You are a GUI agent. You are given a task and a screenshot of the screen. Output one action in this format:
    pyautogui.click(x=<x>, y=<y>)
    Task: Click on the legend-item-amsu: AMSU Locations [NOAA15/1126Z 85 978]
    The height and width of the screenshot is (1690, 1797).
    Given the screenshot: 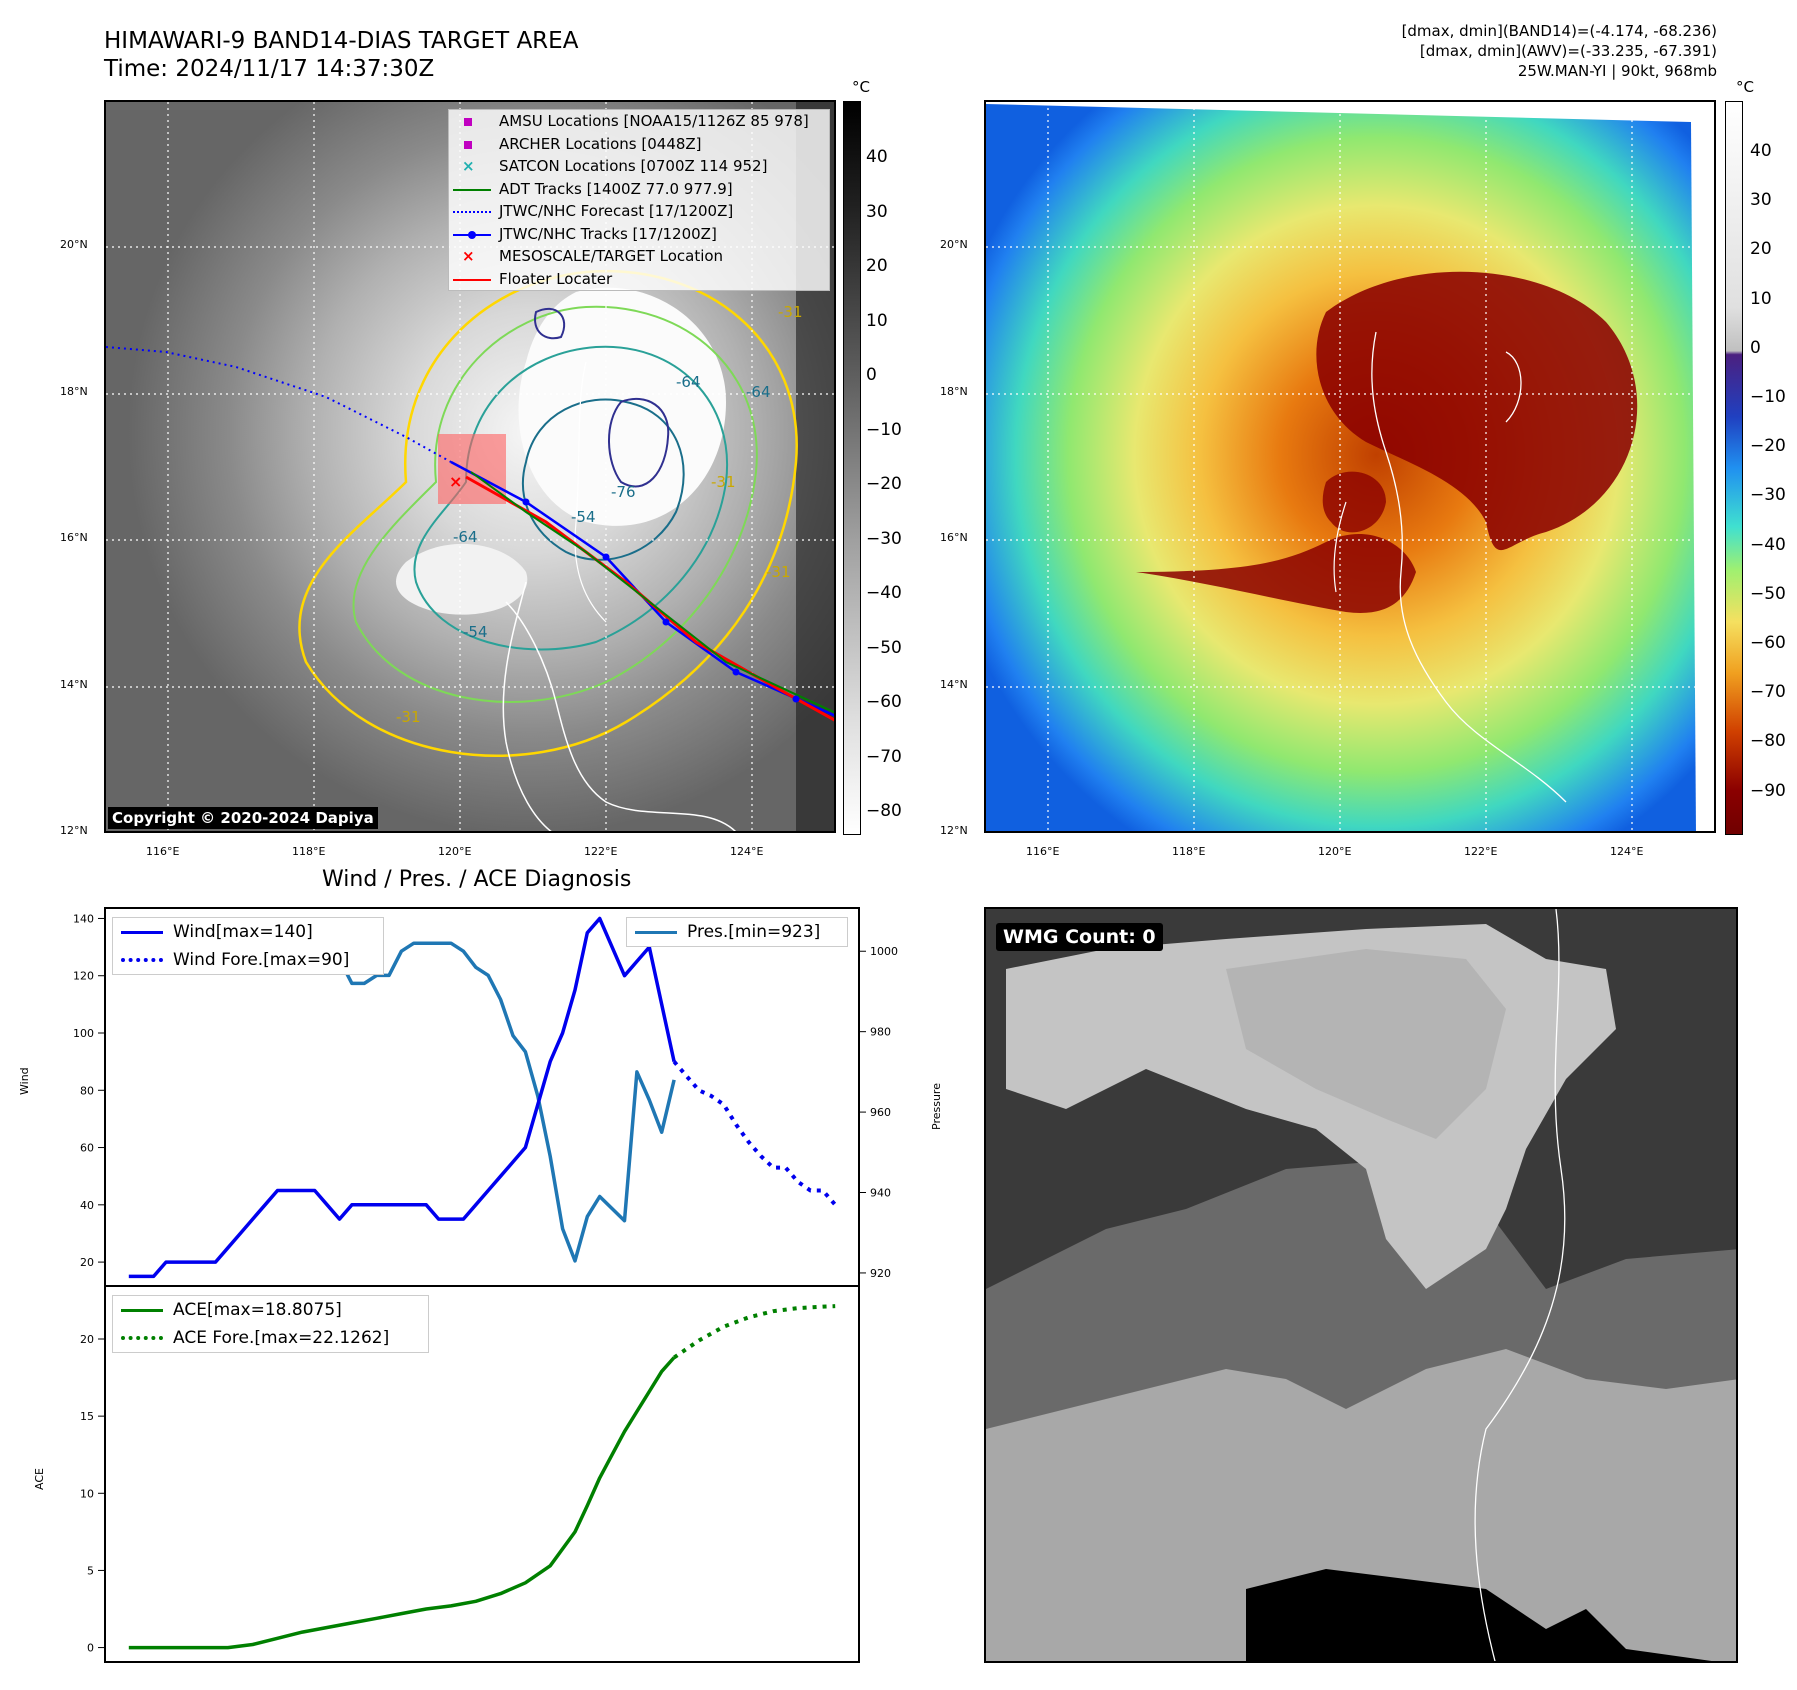 What is the action you would take?
    pyautogui.click(x=639, y=121)
    